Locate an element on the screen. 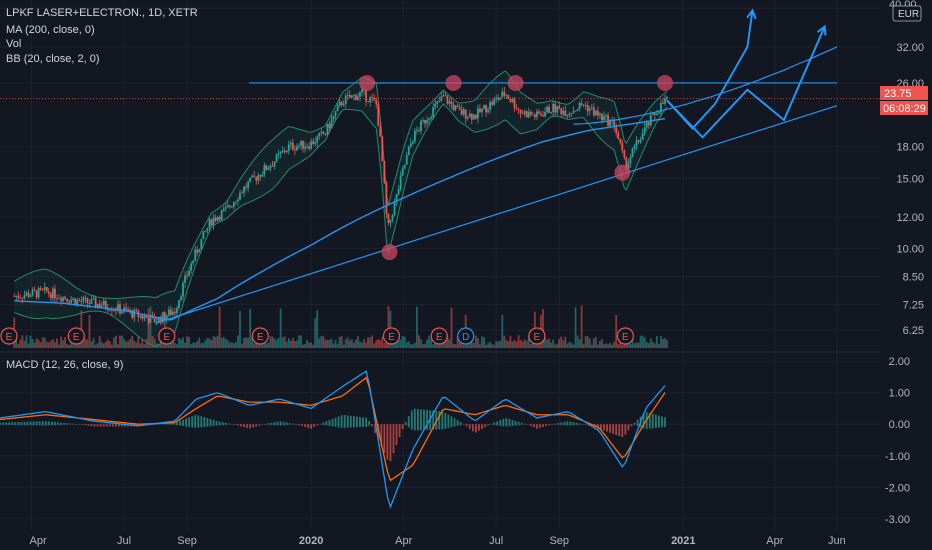 The width and height of the screenshot is (932, 550). price-tick-label: 7.25 is located at coordinates (913, 305).